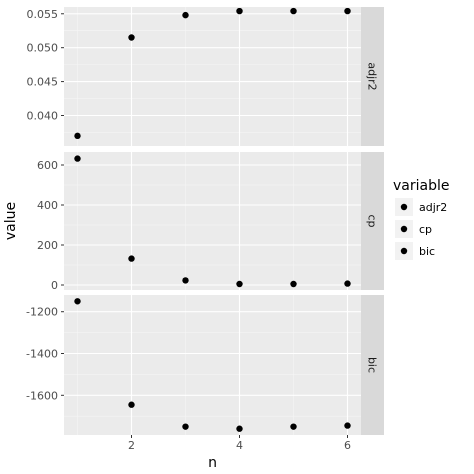 The image size is (474, 474). Describe the element at coordinates (425, 229) in the screenshot. I see `legend-label: cp` at that location.